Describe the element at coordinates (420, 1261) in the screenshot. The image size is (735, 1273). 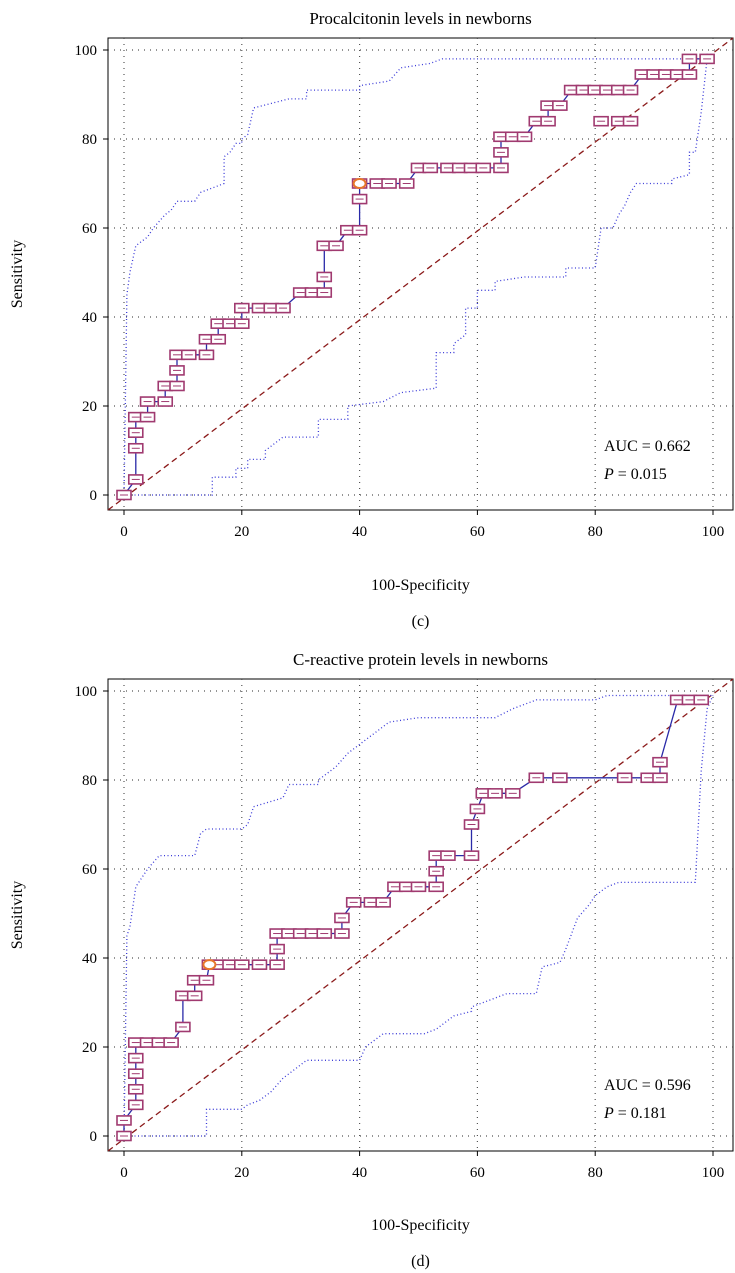
I see `panel-caption: (d)` at that location.